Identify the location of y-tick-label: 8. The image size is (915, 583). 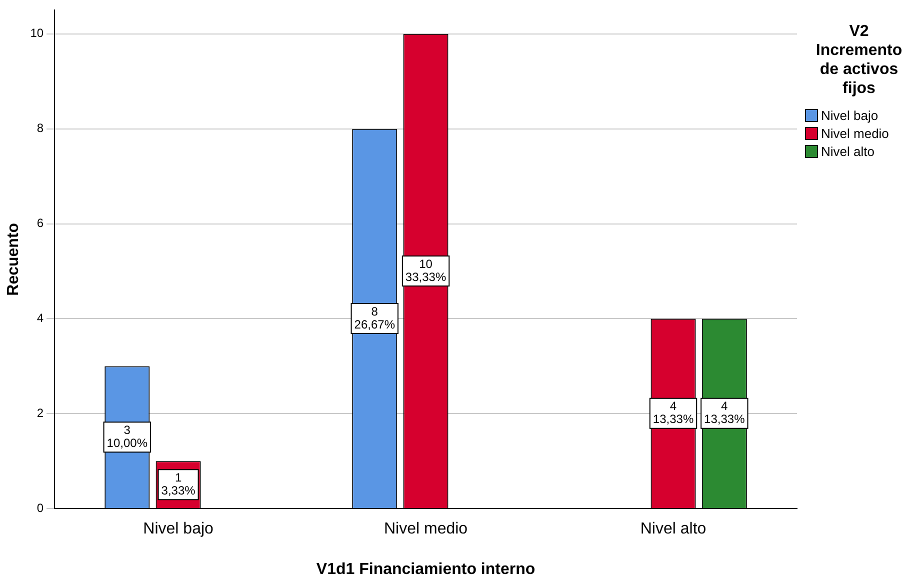
(40, 128).